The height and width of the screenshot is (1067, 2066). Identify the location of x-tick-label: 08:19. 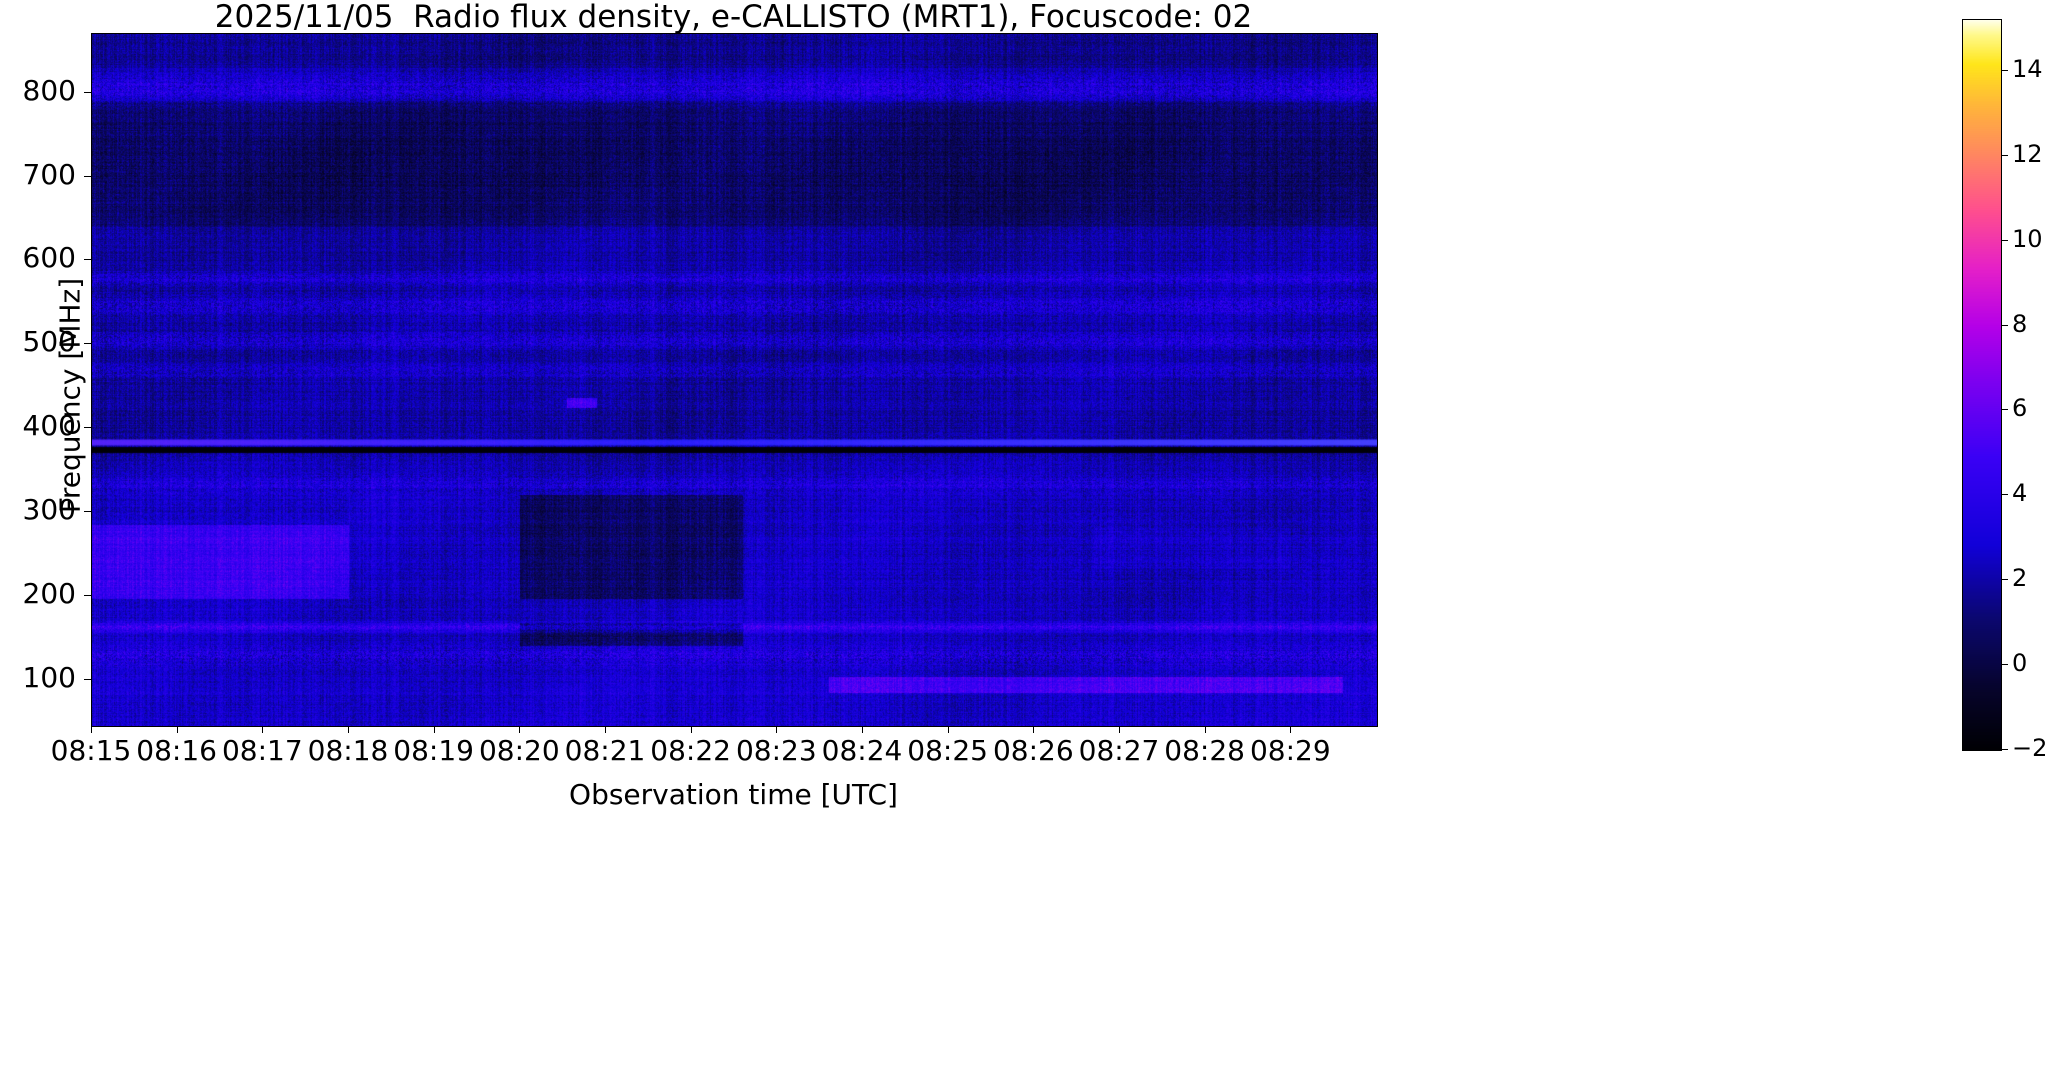
(433, 750).